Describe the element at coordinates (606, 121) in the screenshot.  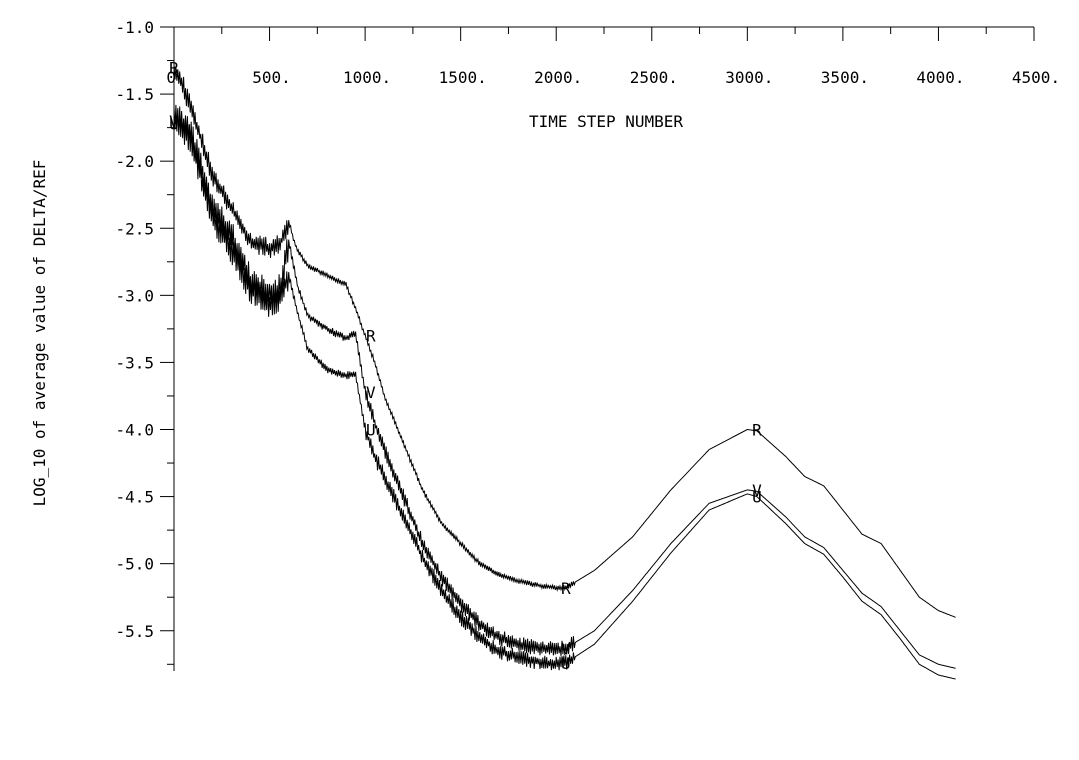
I see `x-axis-title: TIME STEP NUMBER` at that location.